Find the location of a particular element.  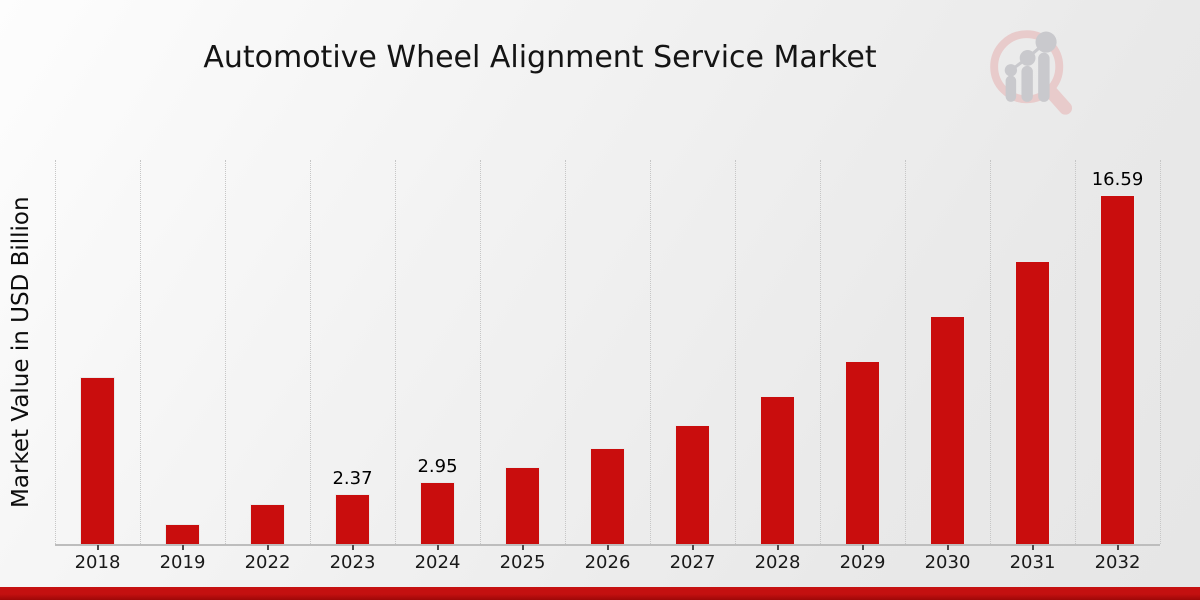

bar-2027 is located at coordinates (692, 484).